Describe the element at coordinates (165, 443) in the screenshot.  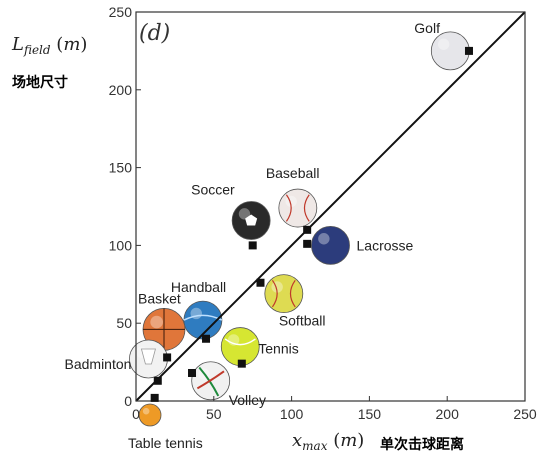
I see `sport-label: Table tennis` at that location.